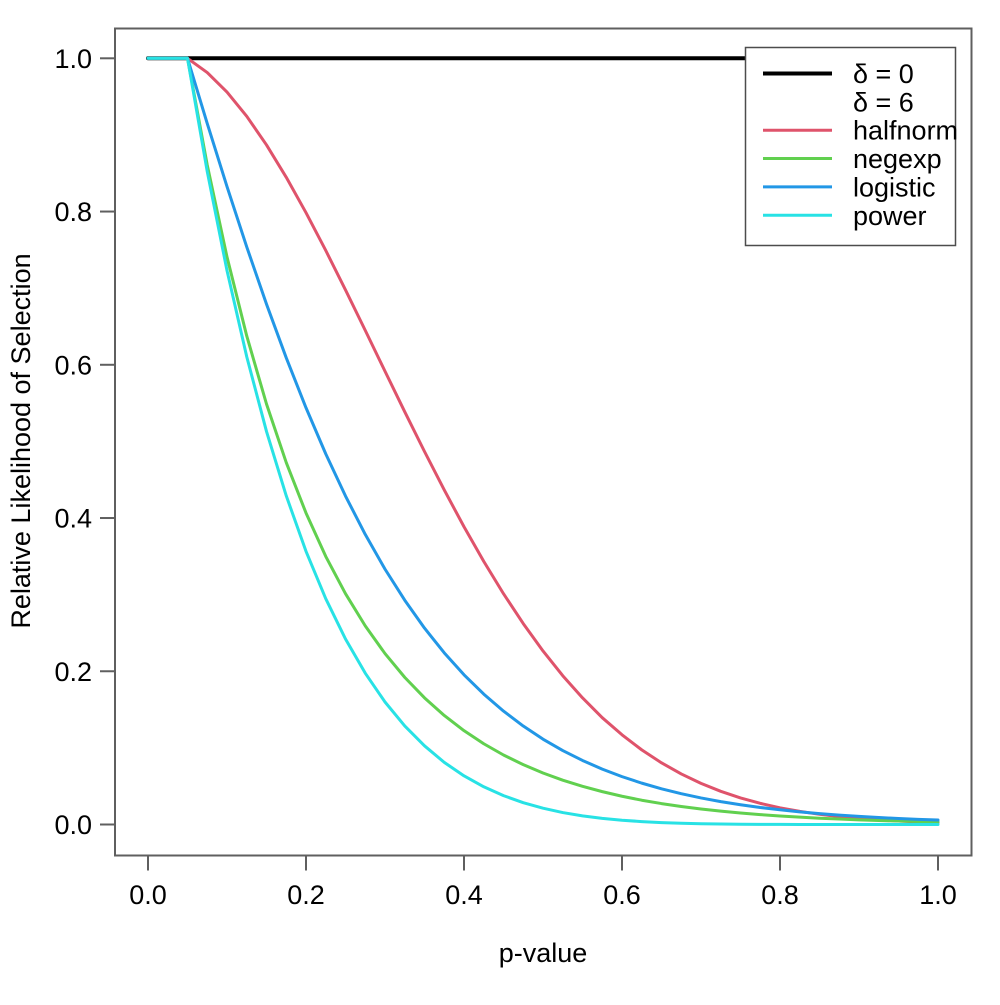  I want to click on y-tick-label: 0.4, so click(73, 519).